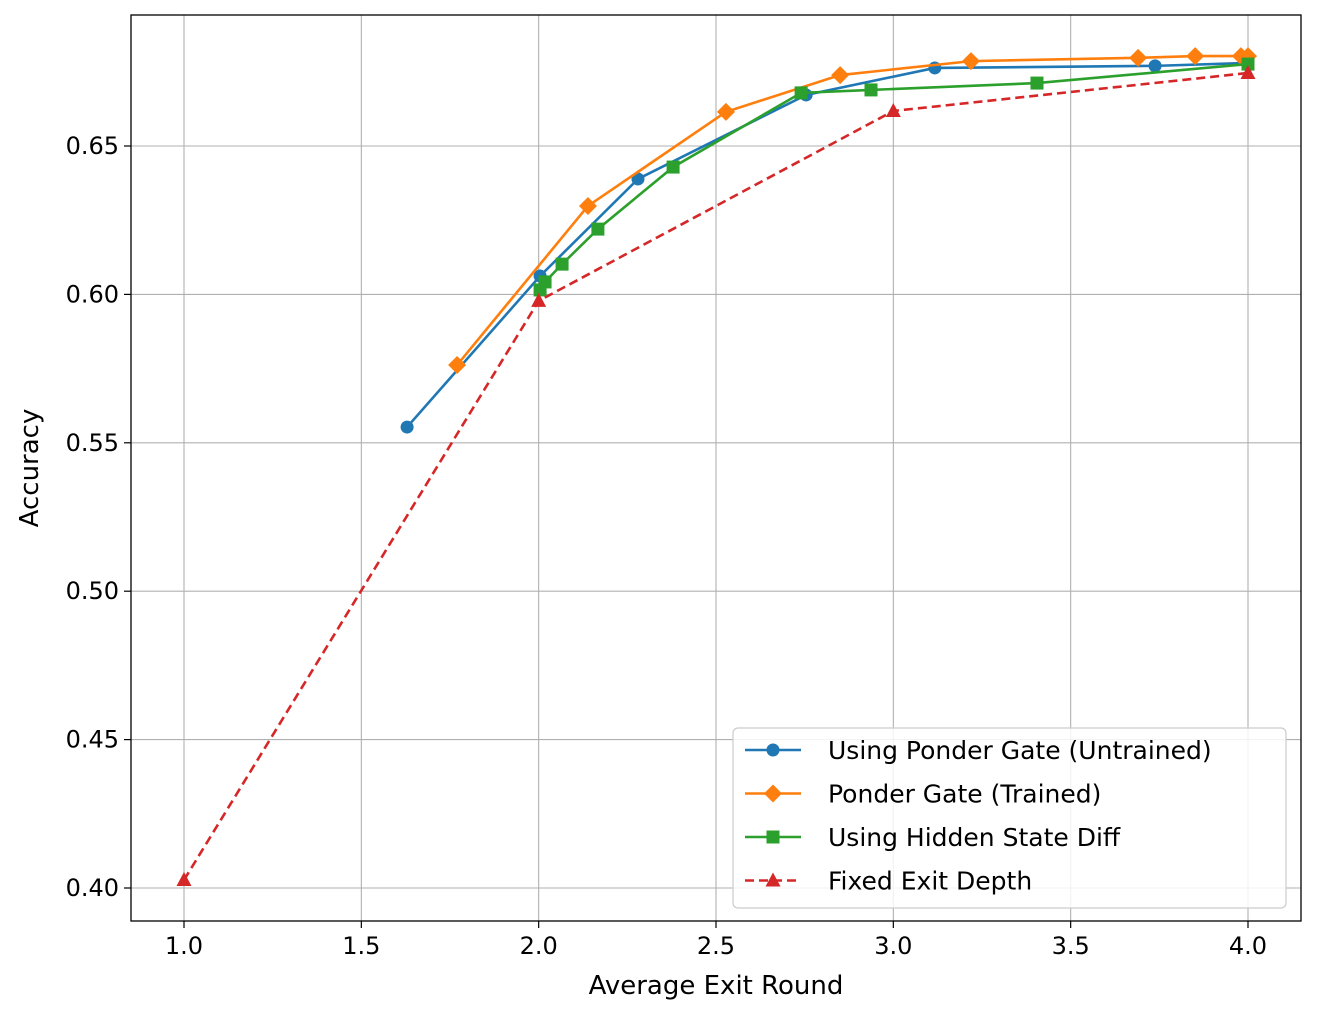  I want to click on legend-label: Fixed Exit Depth, so click(930, 881).